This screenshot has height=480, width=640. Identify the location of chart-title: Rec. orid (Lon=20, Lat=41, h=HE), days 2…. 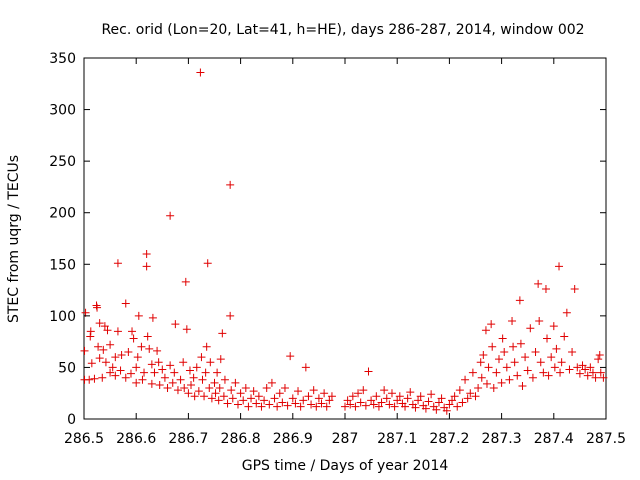
(342, 30).